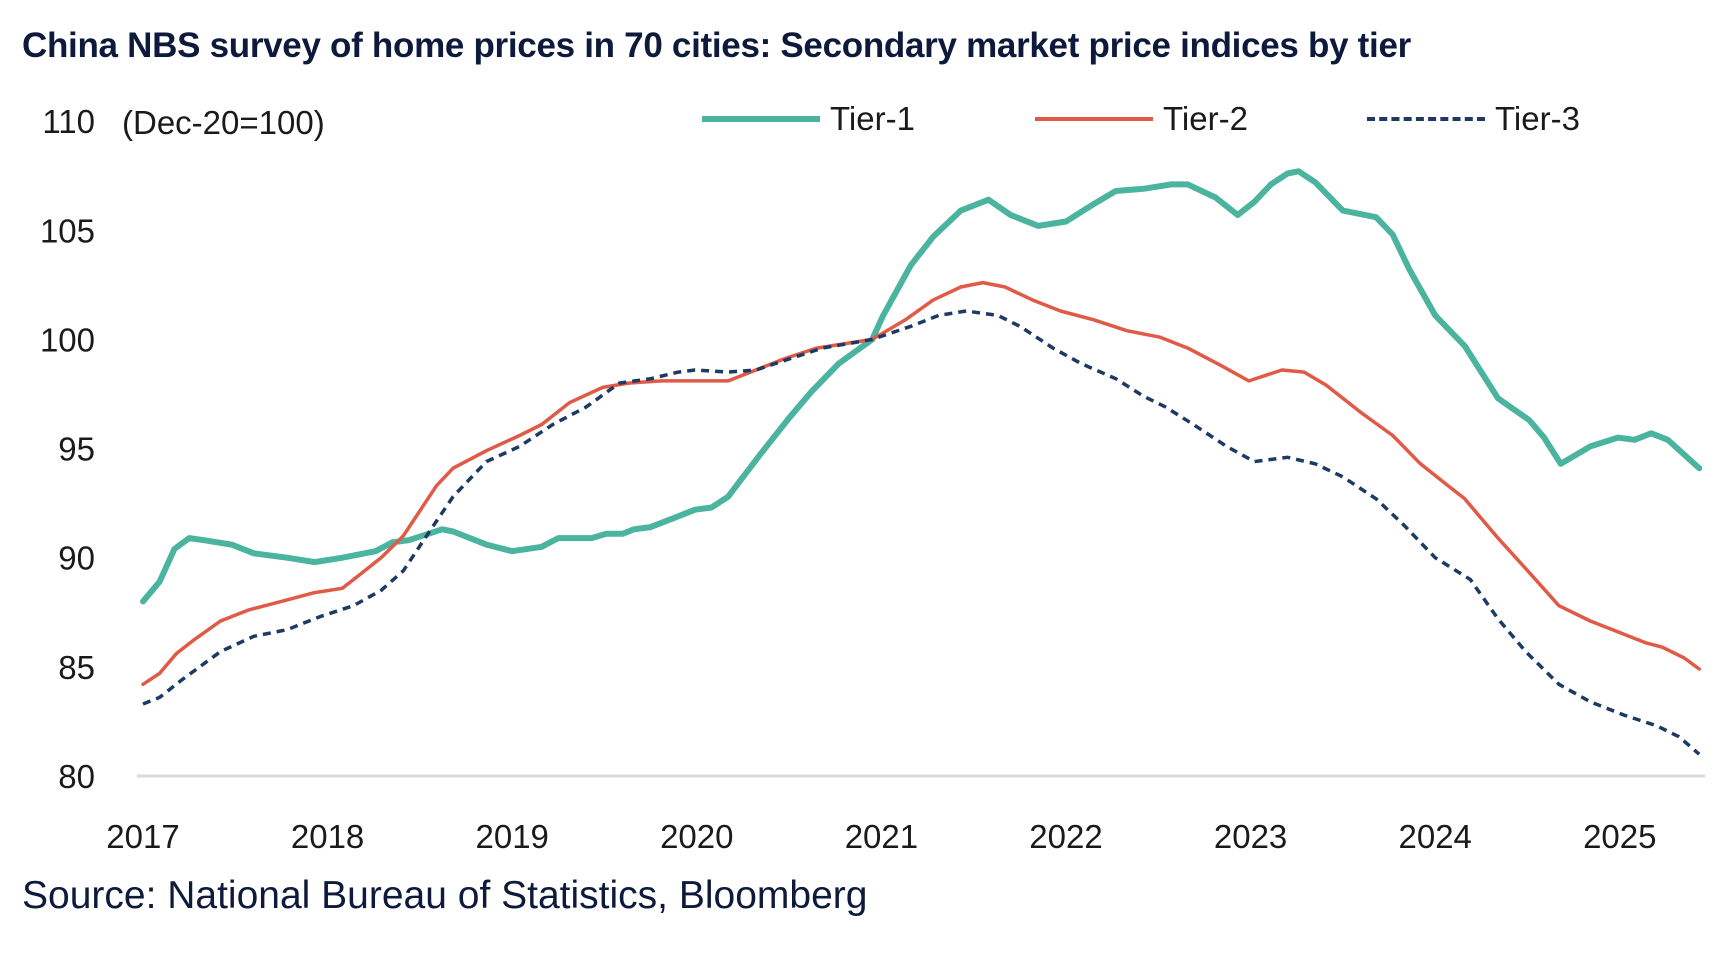 The image size is (1731, 957). Describe the element at coordinates (1205, 118) in the screenshot. I see `legend-label: Tier-2` at that location.